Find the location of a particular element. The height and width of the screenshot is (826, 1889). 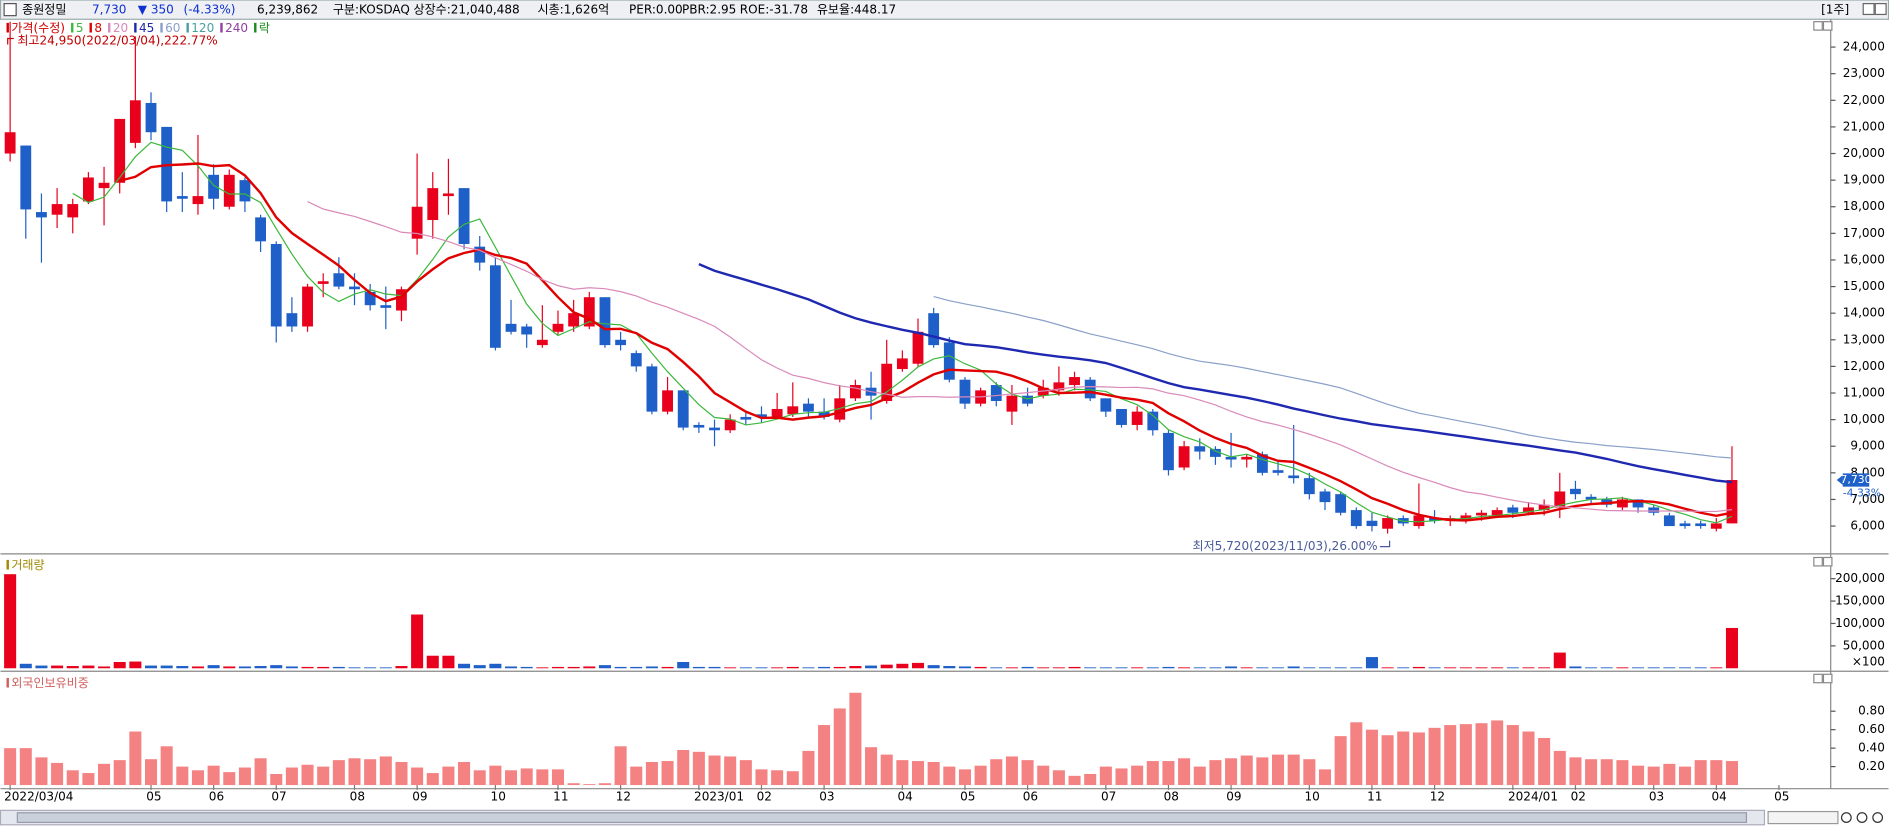

legend-label: 5 is located at coordinates (80, 28).